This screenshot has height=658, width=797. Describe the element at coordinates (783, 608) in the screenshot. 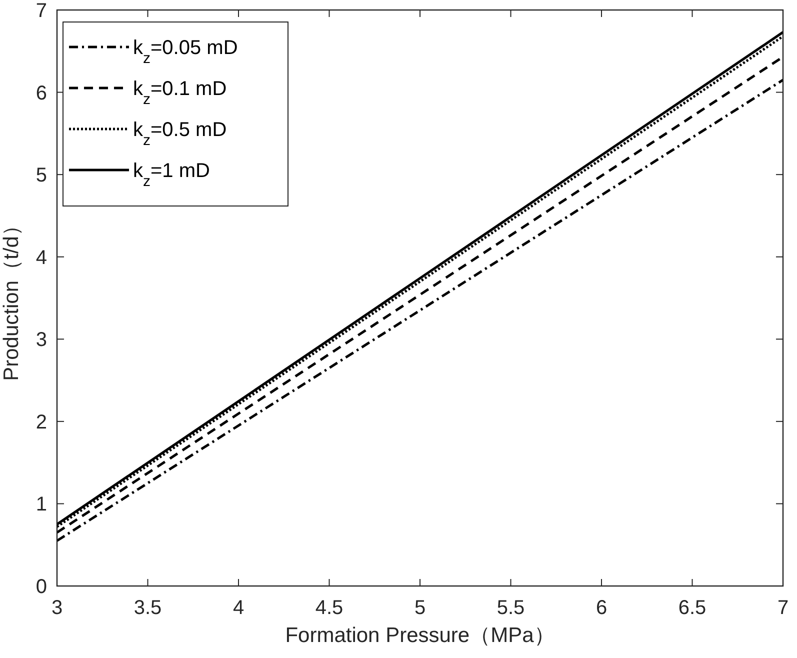

I see `x-tick-label: 7` at that location.